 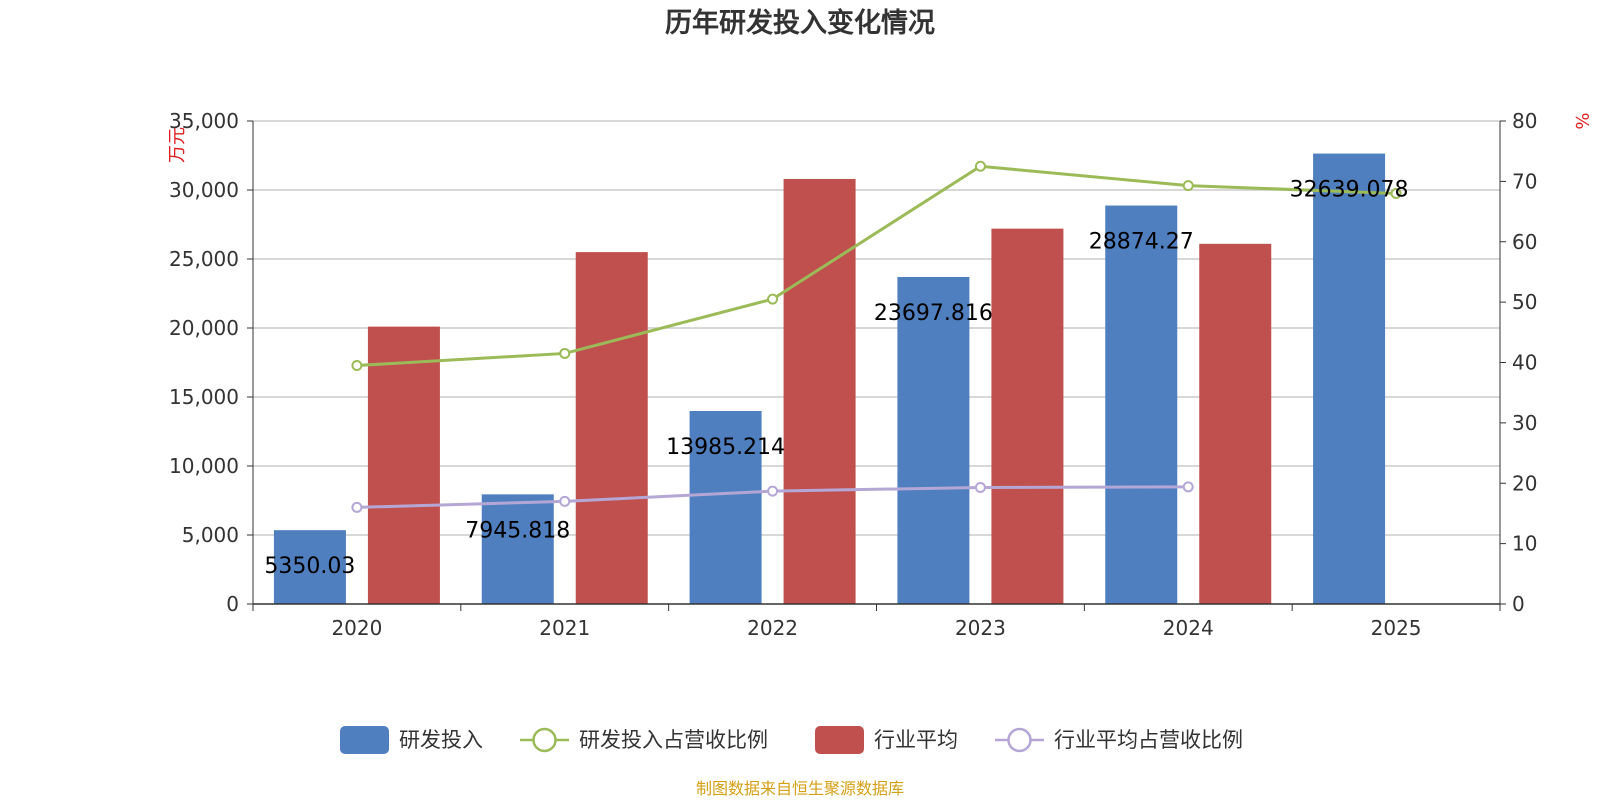 I want to click on left-axis-tick-label: 5,000, so click(x=210, y=535).